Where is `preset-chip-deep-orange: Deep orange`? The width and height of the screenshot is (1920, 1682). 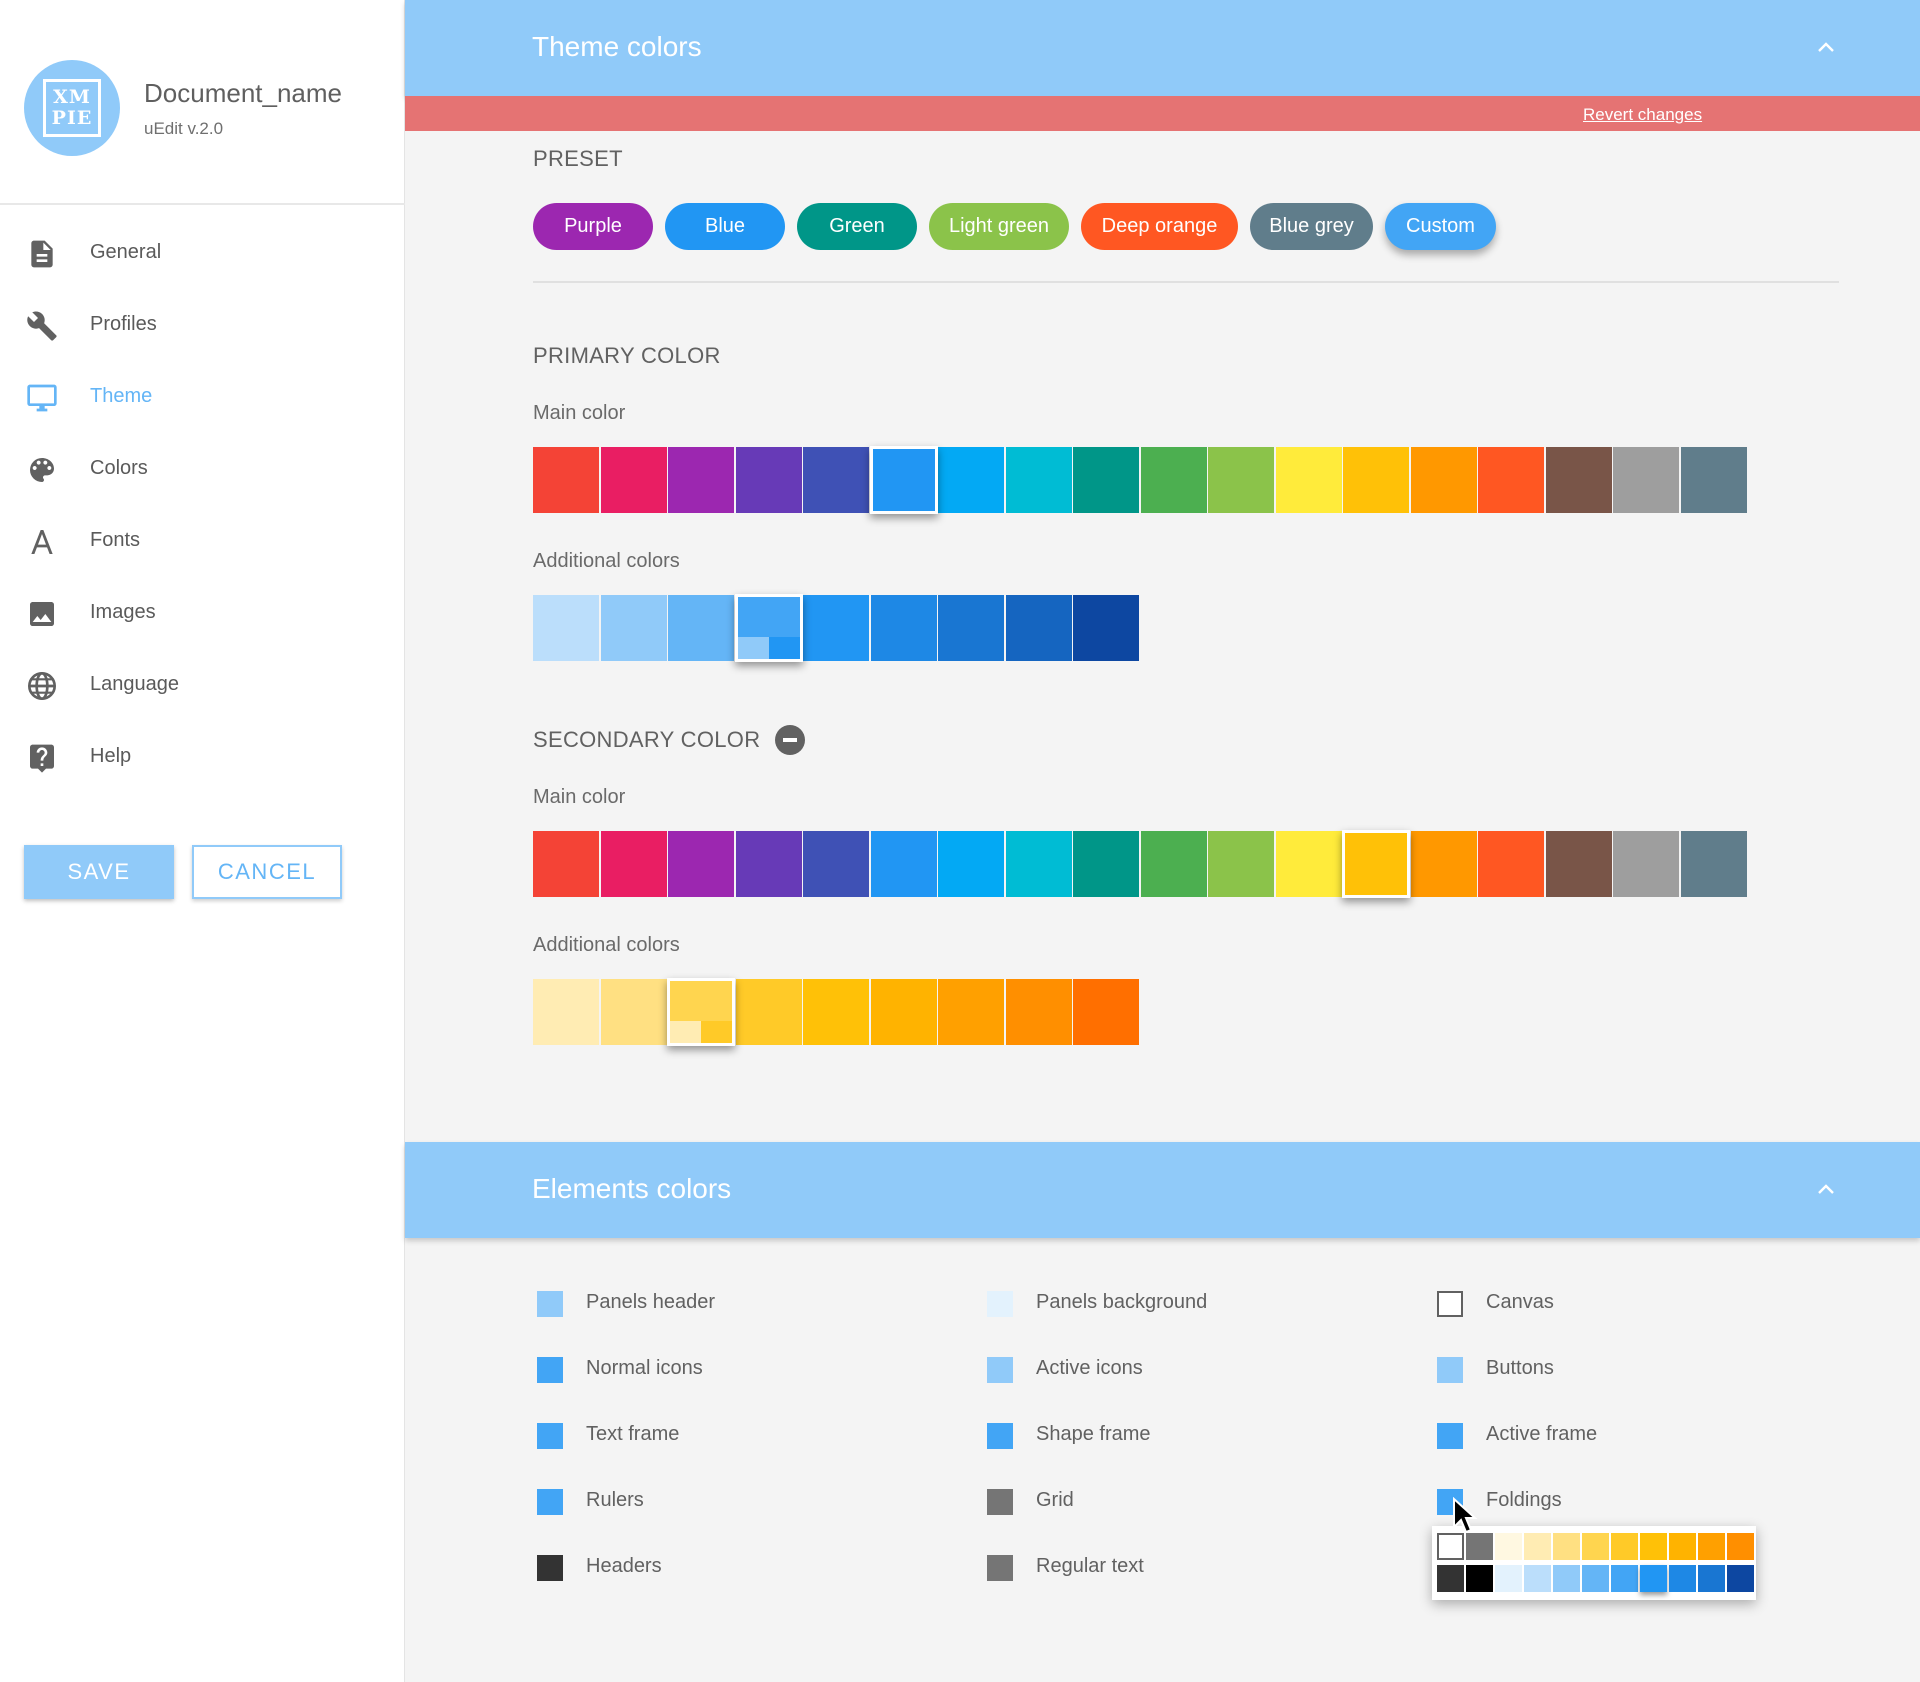
preset-chip-deep-orange: Deep orange is located at coordinates (1159, 226).